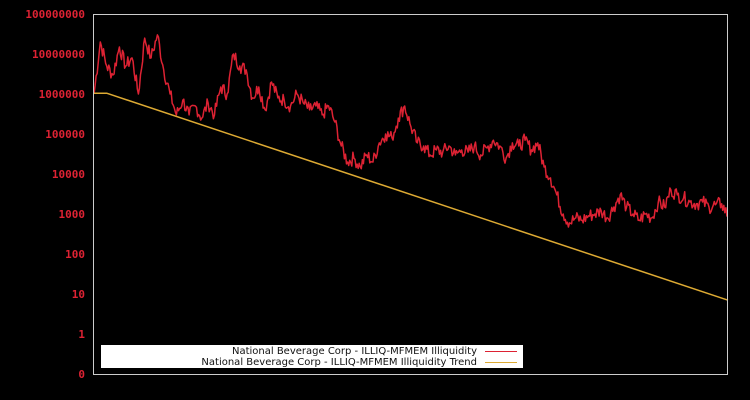 This screenshot has height=400, width=750. Describe the element at coordinates (81, 374) in the screenshot. I see `y-tick-label: 0` at that location.